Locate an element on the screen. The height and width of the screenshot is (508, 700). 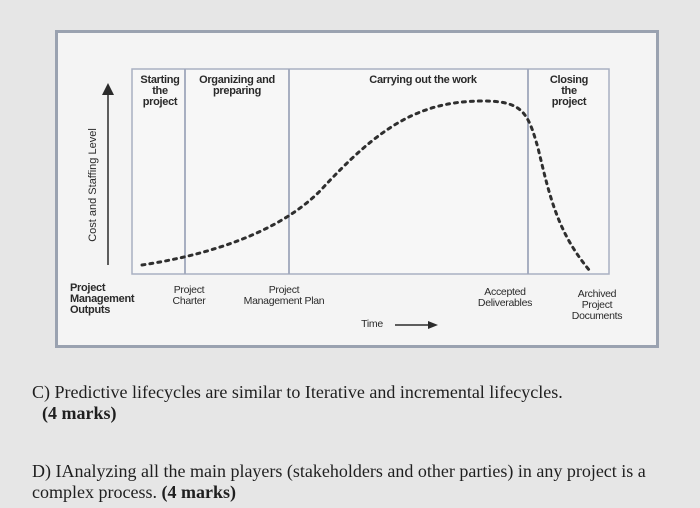
phase-label-organizing: Organizing and preparing is located at coordinates (237, 85).